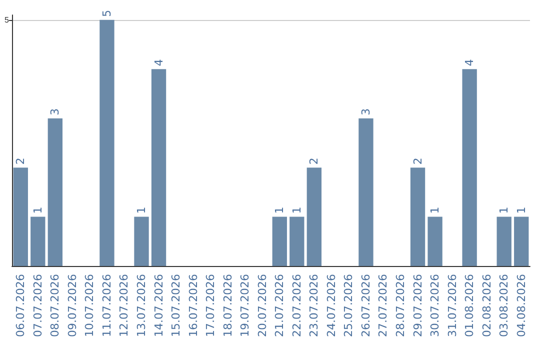 The height and width of the screenshot is (340, 540). Describe the element at coordinates (193, 306) in the screenshot. I see `x-tick-label: 16.07.2026` at that location.